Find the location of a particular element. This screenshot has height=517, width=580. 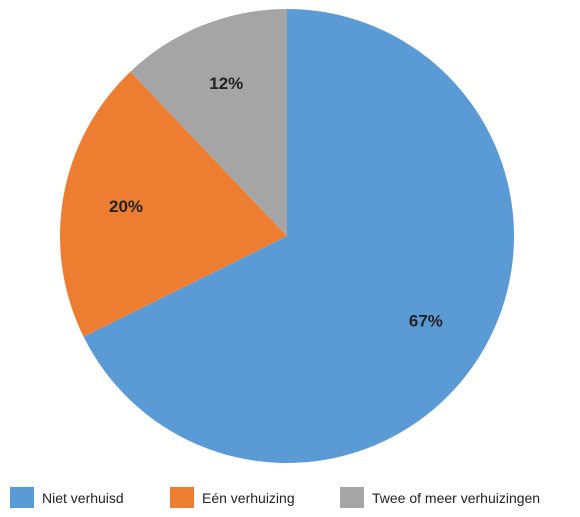

pie-slice-label-2: 20% is located at coordinates (126, 206).